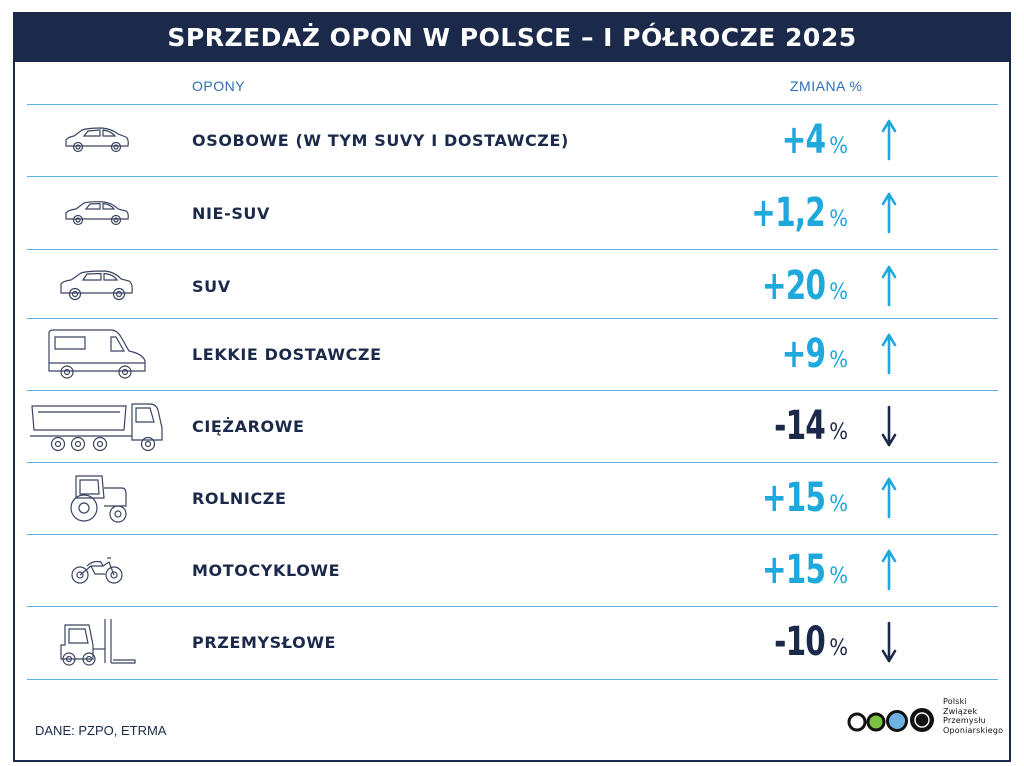 This screenshot has width=1024, height=766. I want to click on row-label: LEKKIE DOSTAWCZE, so click(287, 354).